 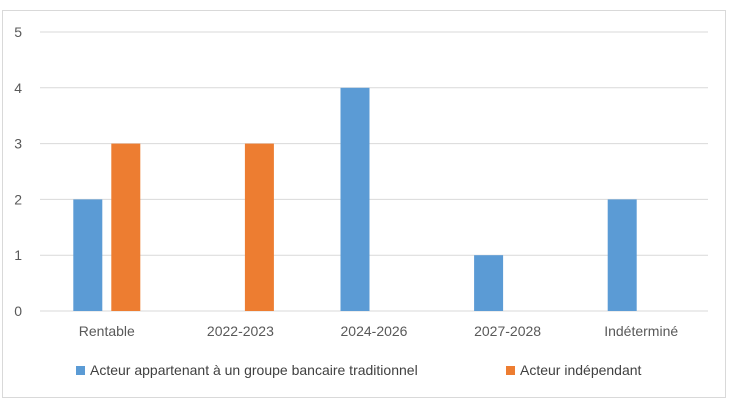 What do you see at coordinates (581, 370) in the screenshot?
I see `legend-label: Acteur indépendant` at bounding box center [581, 370].